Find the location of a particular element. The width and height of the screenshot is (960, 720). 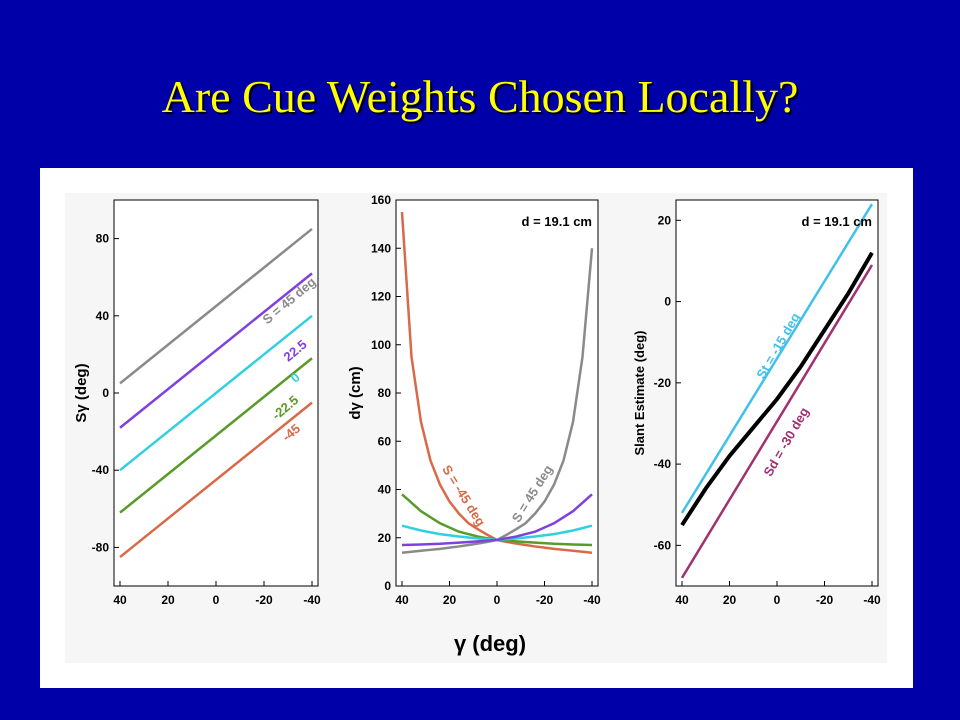

chart-left-ylabel: Sγ (deg) is located at coordinates (81, 392).